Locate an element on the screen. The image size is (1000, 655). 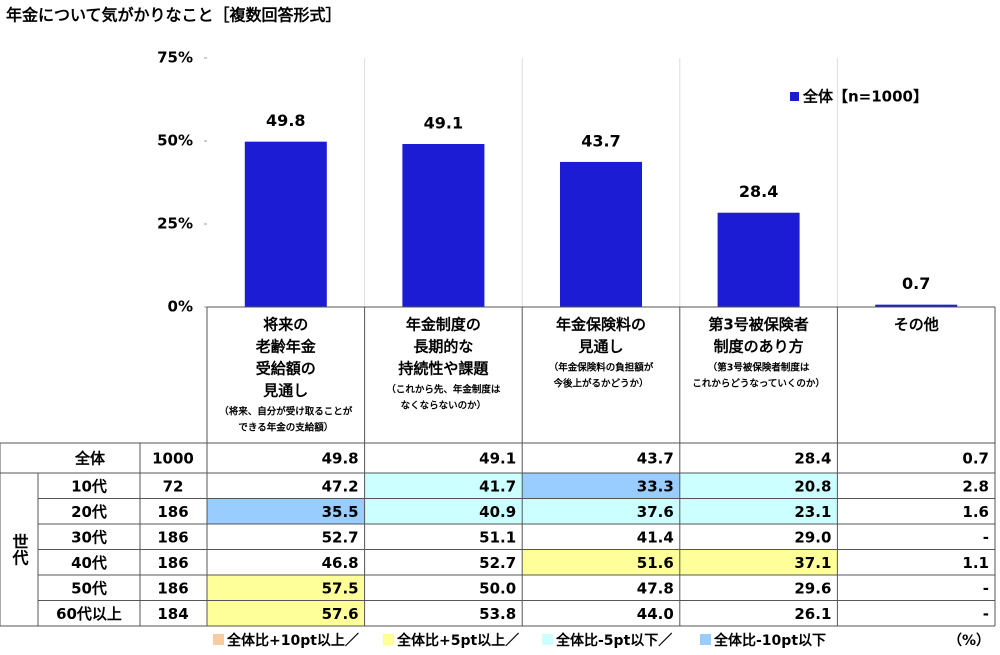
category-note: できる年金の支給額） is located at coordinates (285, 428).